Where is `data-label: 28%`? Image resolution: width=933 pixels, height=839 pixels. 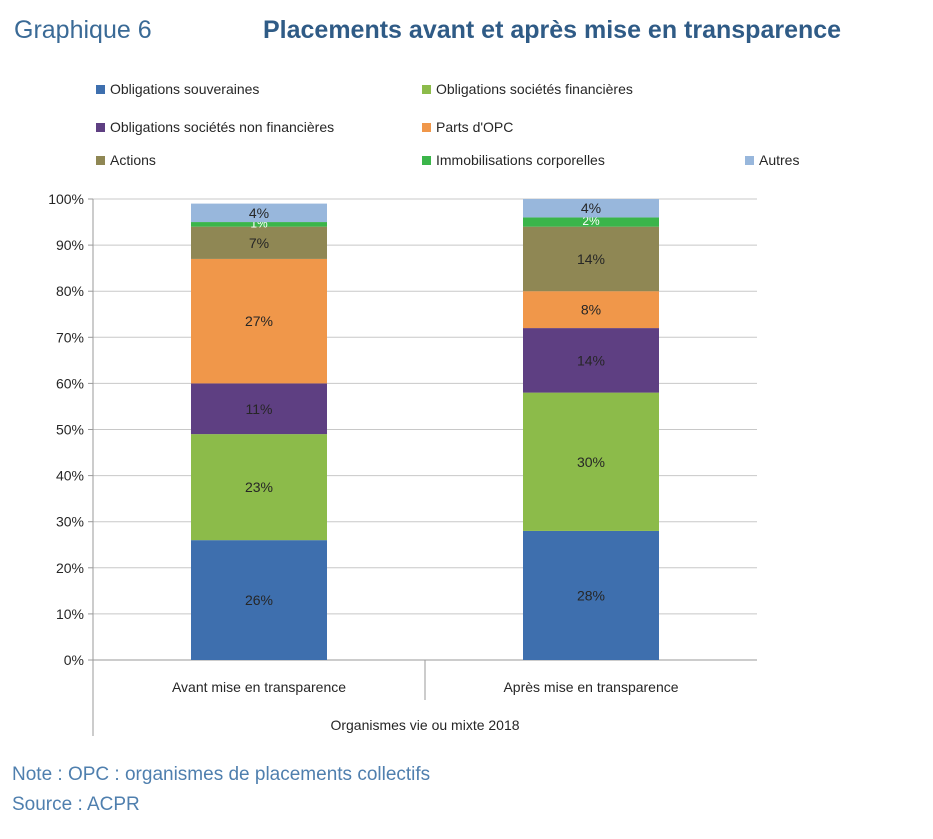
data-label: 28% is located at coordinates (591, 595).